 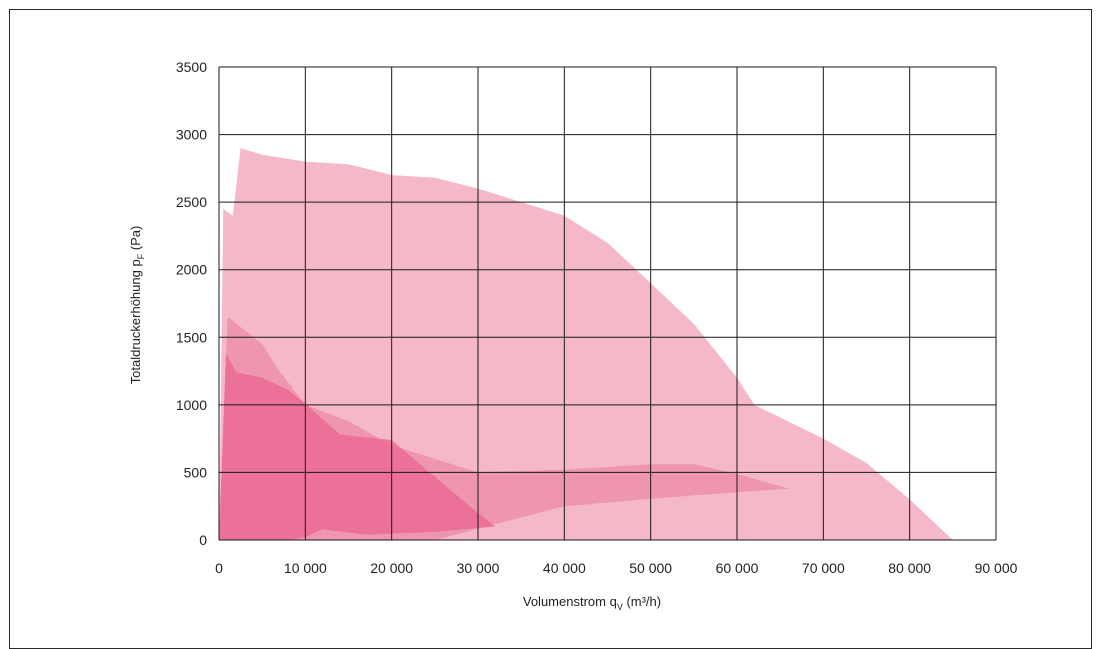 I want to click on y-tick-label: 2000, so click(x=191, y=270).